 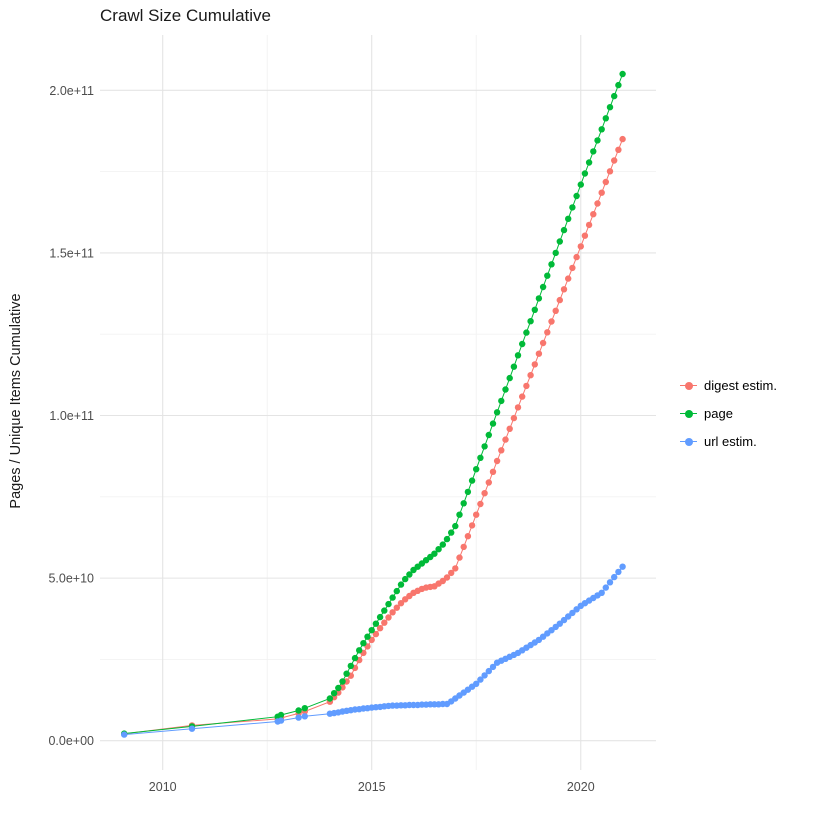 I want to click on y-tick-label: 1.0e+11, so click(x=71, y=416).